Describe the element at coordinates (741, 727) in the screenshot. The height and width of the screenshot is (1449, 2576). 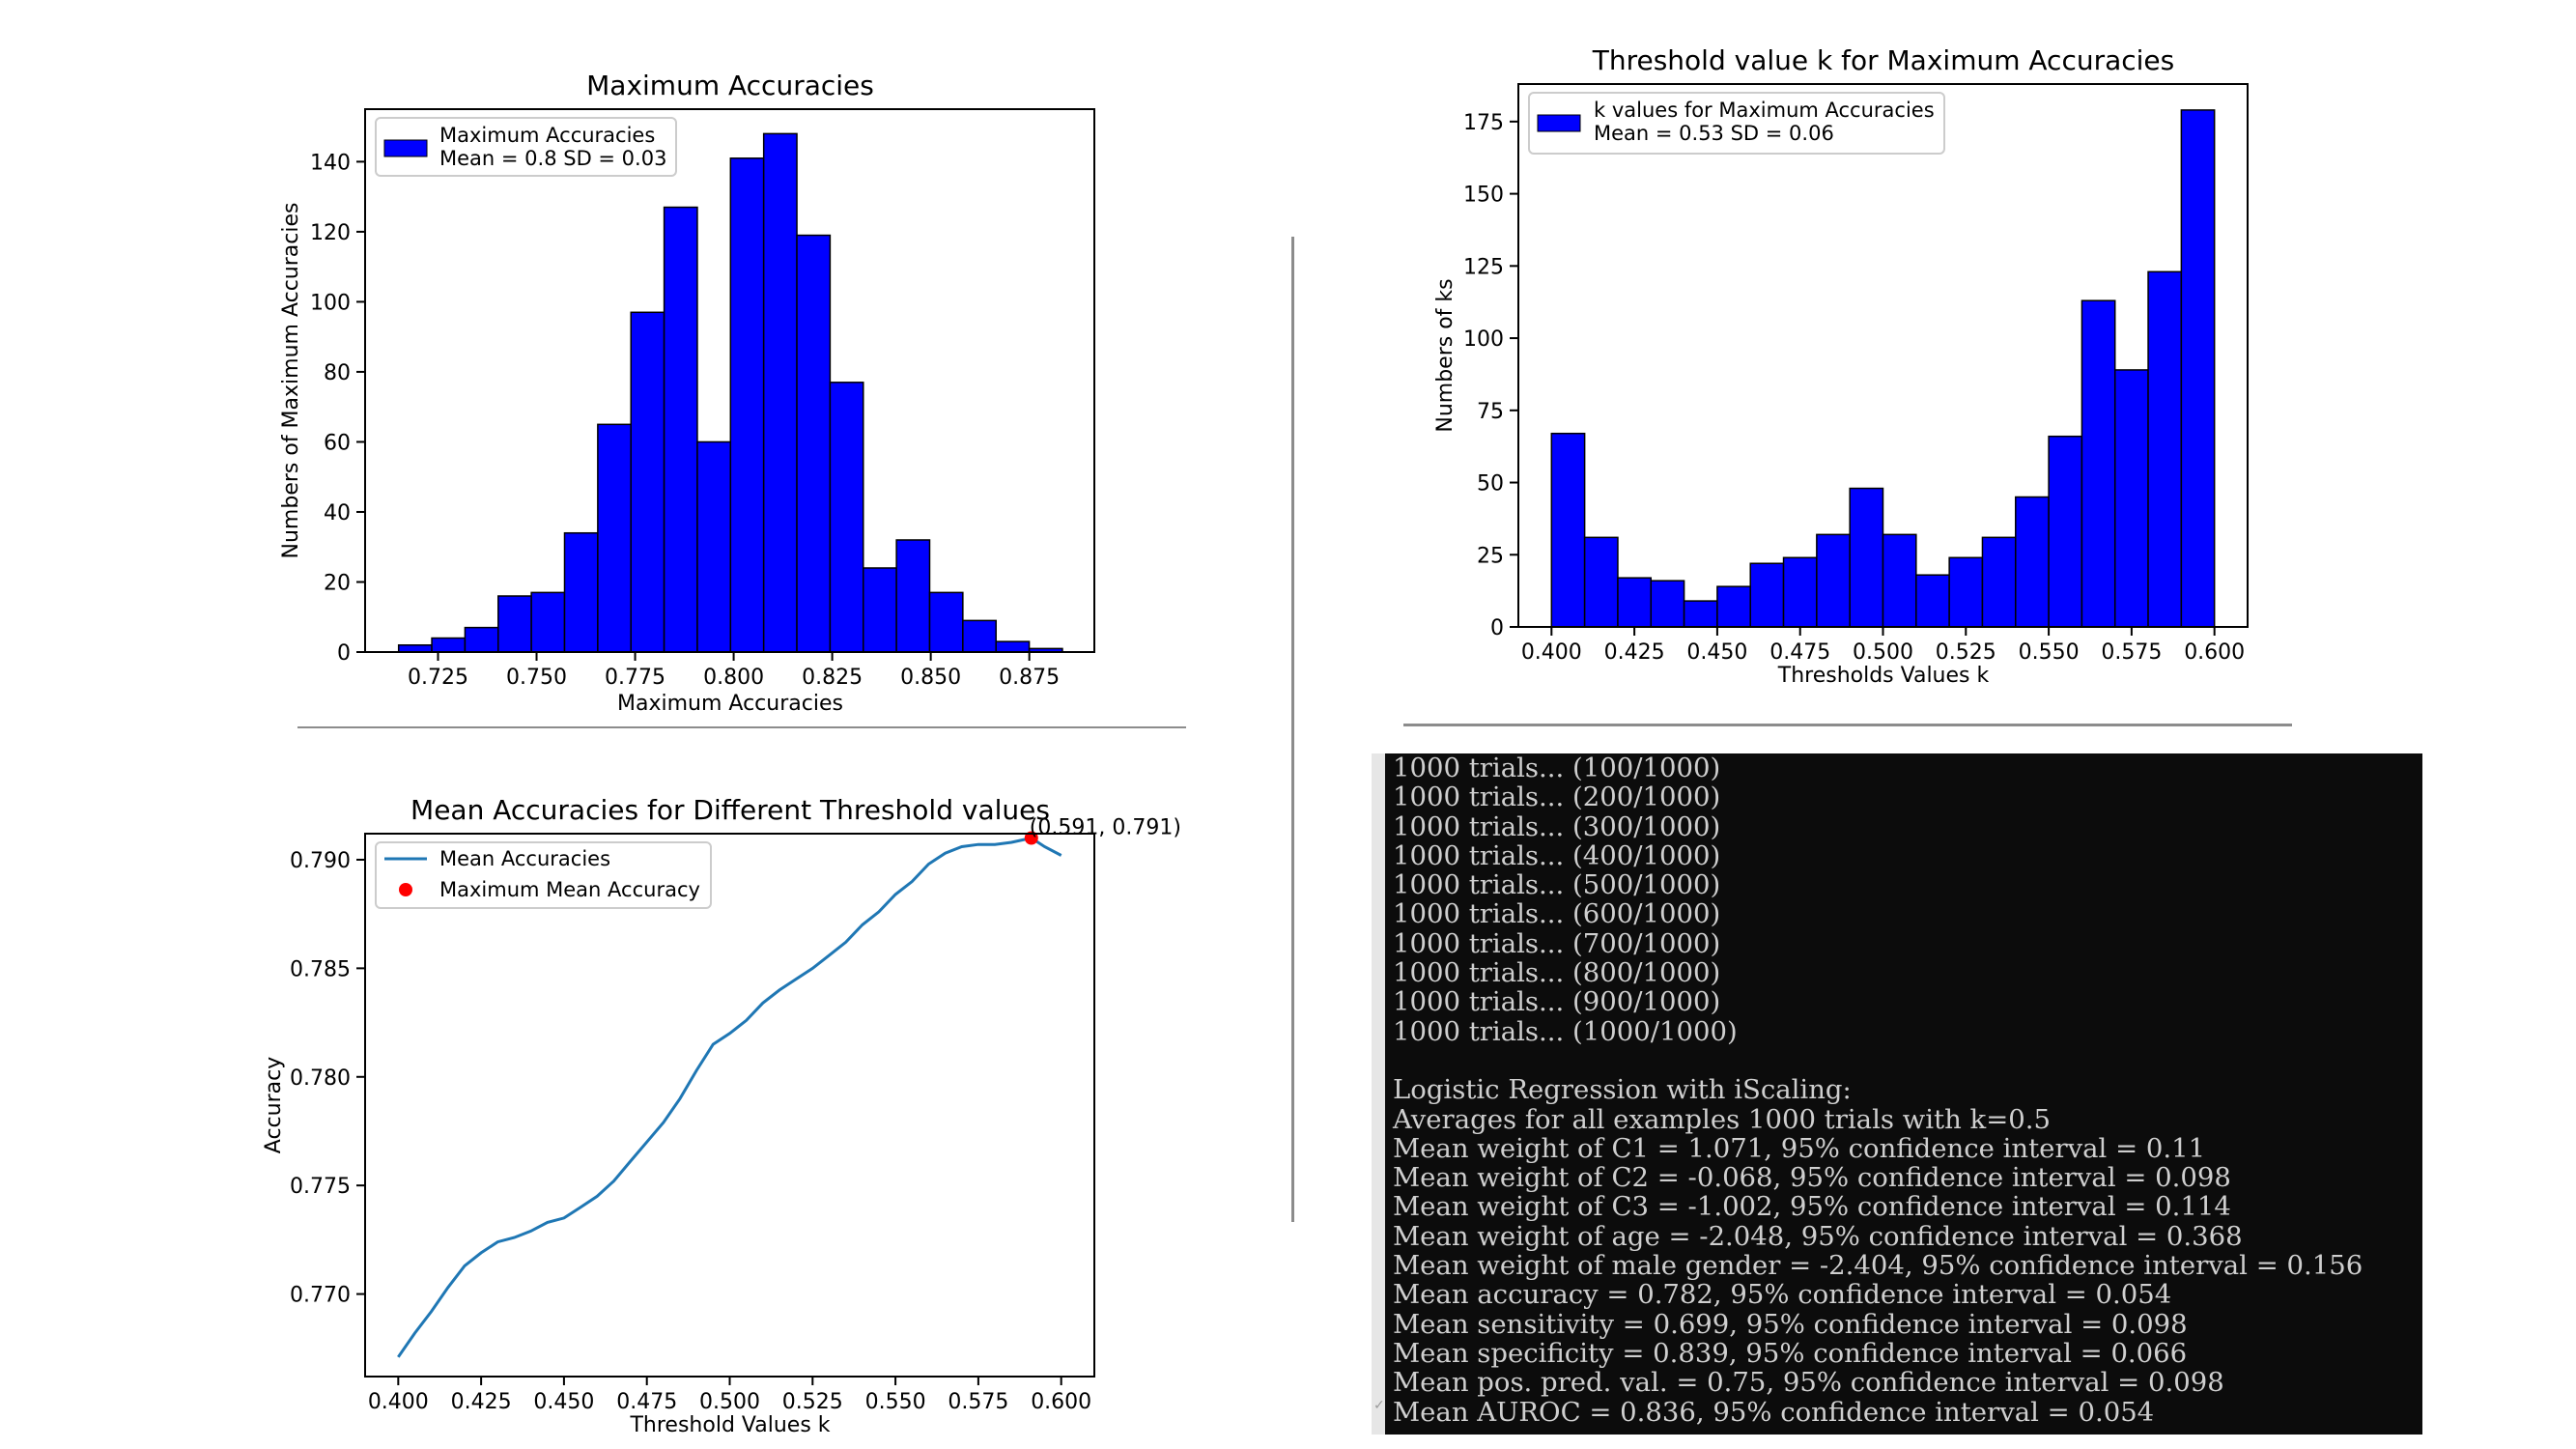
I see `left-horizontal-divider` at that location.